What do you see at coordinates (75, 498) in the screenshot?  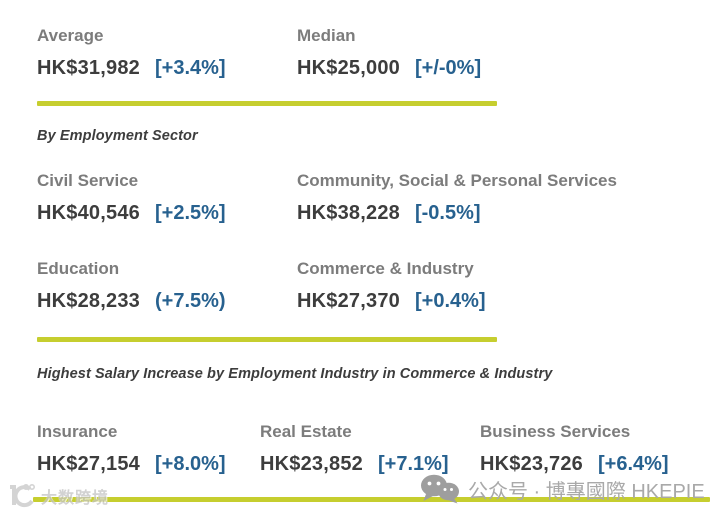 I see `dashukuajing-watermark-text: 大数跨境` at bounding box center [75, 498].